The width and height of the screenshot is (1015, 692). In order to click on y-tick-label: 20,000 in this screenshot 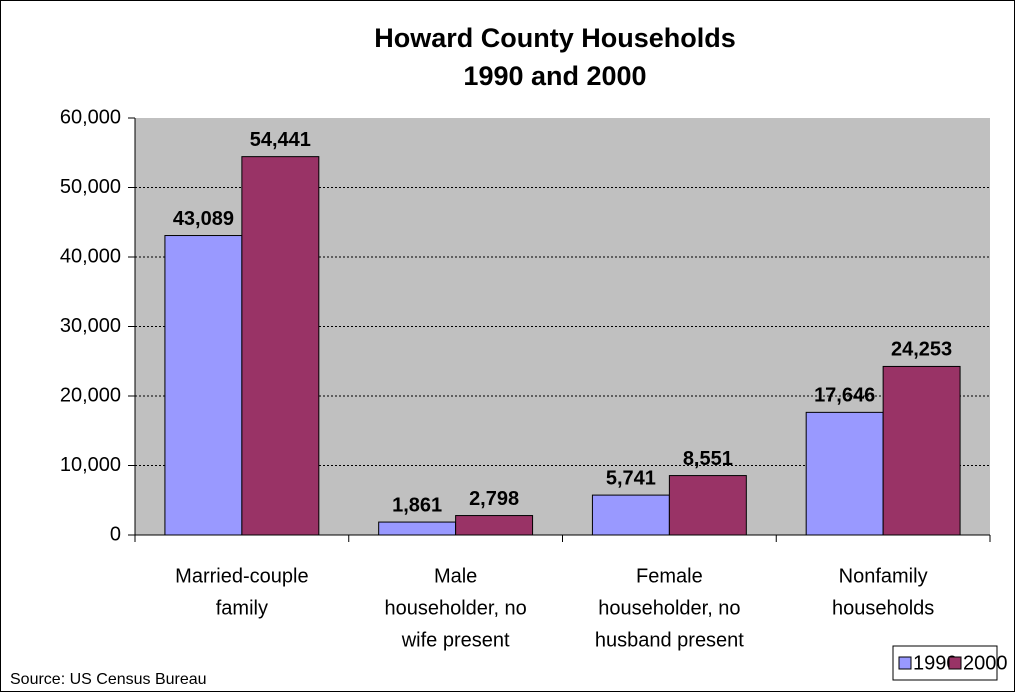, I will do `click(90, 395)`.